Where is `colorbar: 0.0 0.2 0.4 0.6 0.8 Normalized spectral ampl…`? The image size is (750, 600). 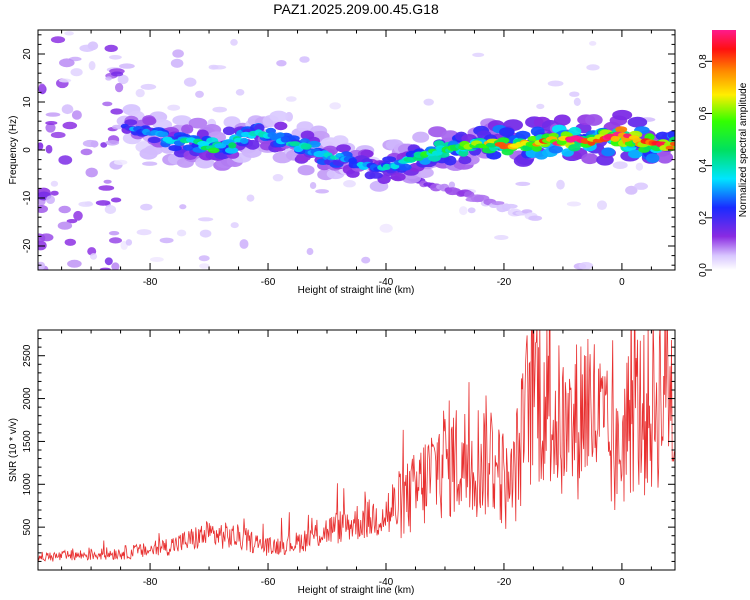 colorbar: 0.0 0.2 0.4 0.6 0.8 Normalized spectral ampl… is located at coordinates (723, 153).